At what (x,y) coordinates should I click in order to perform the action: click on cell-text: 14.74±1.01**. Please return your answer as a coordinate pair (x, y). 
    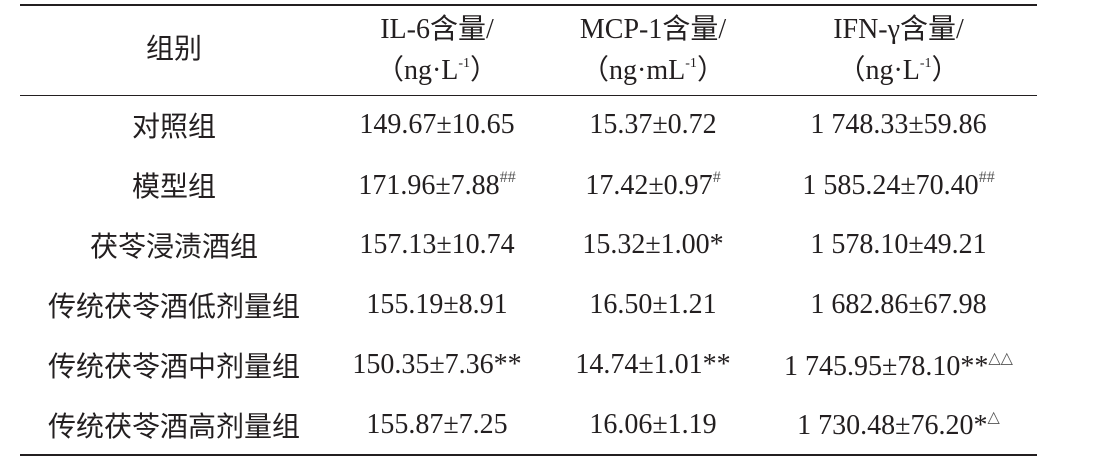
    Looking at the image, I should click on (653, 364).